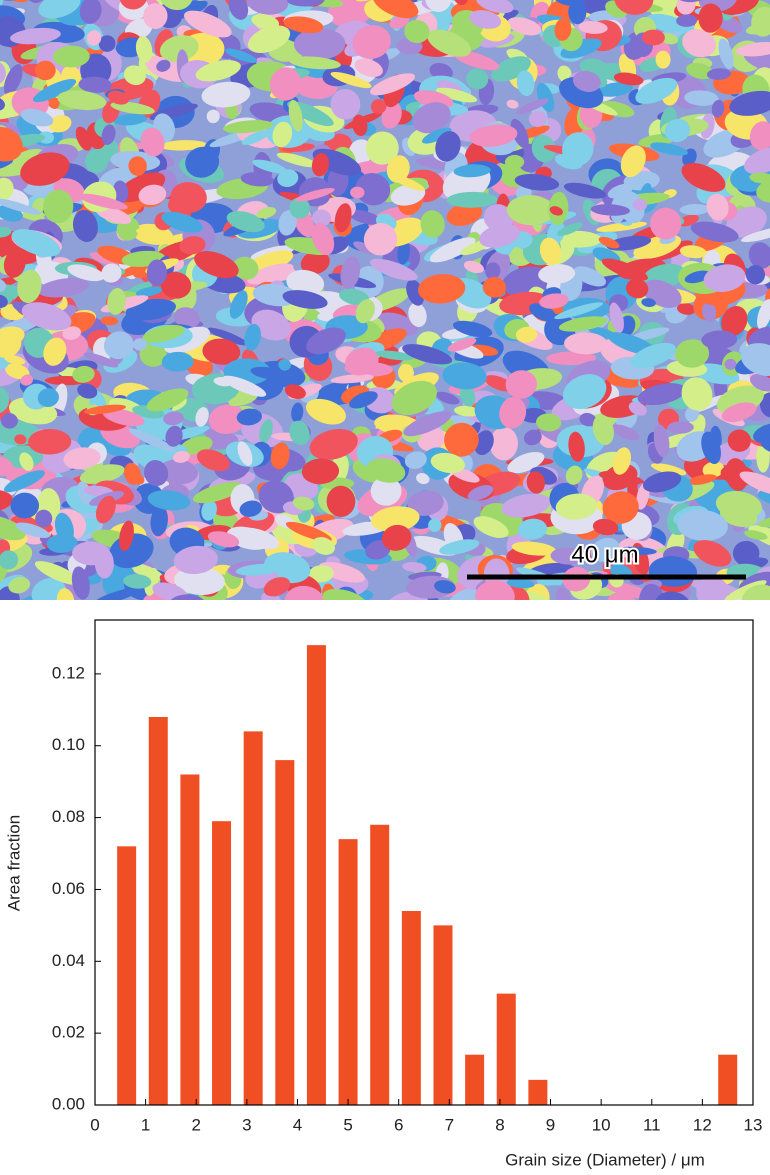  What do you see at coordinates (68, 888) in the screenshot?
I see `y-tick-label: 0.06` at bounding box center [68, 888].